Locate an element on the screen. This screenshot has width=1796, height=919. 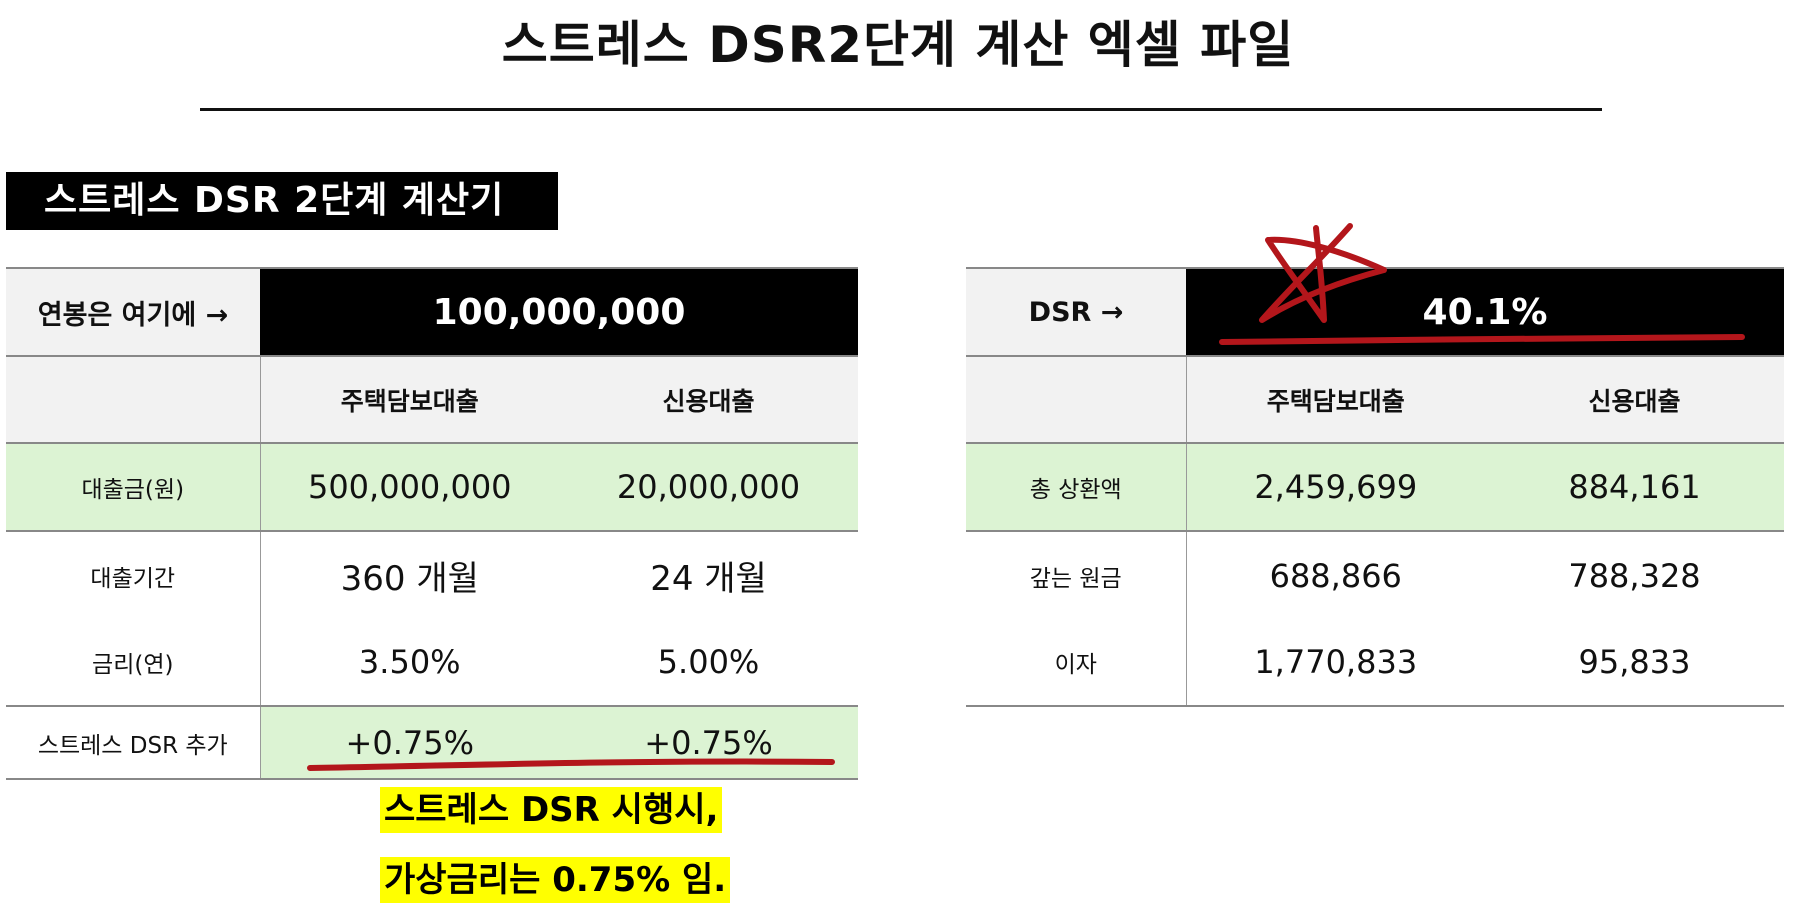
loan-term-mortgage-input: 360 개월 is located at coordinates (409, 574).